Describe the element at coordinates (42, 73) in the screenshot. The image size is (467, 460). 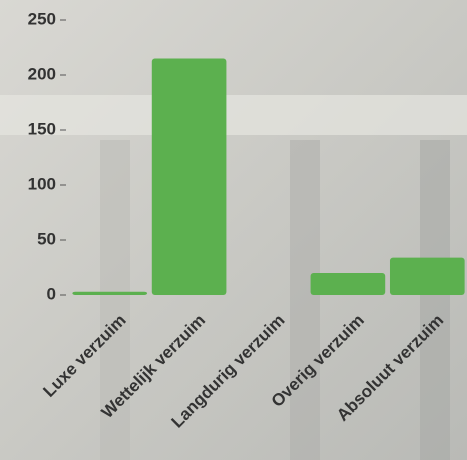
I see `y-tick-label: 200` at that location.